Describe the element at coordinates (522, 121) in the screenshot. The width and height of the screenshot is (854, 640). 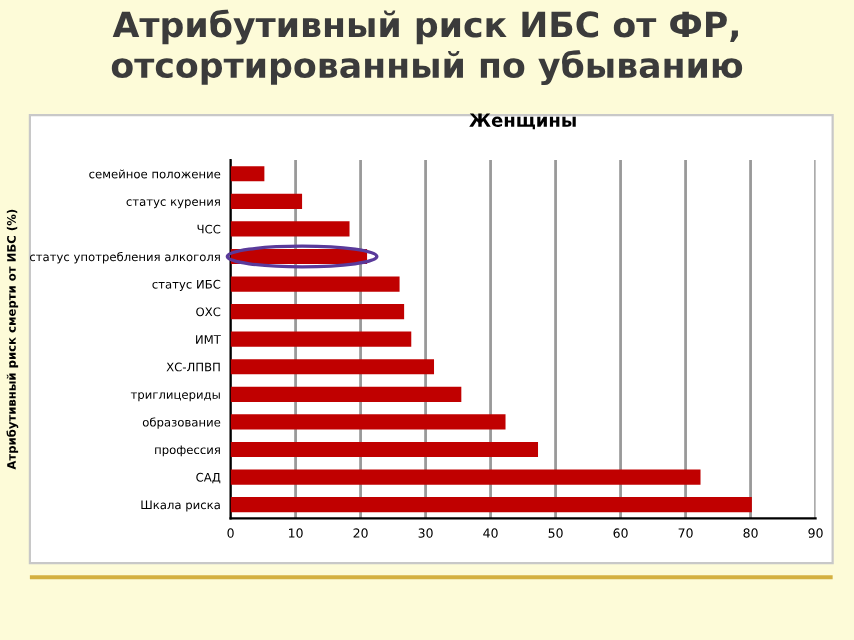
I see `chart-subtitle: Женщины` at that location.